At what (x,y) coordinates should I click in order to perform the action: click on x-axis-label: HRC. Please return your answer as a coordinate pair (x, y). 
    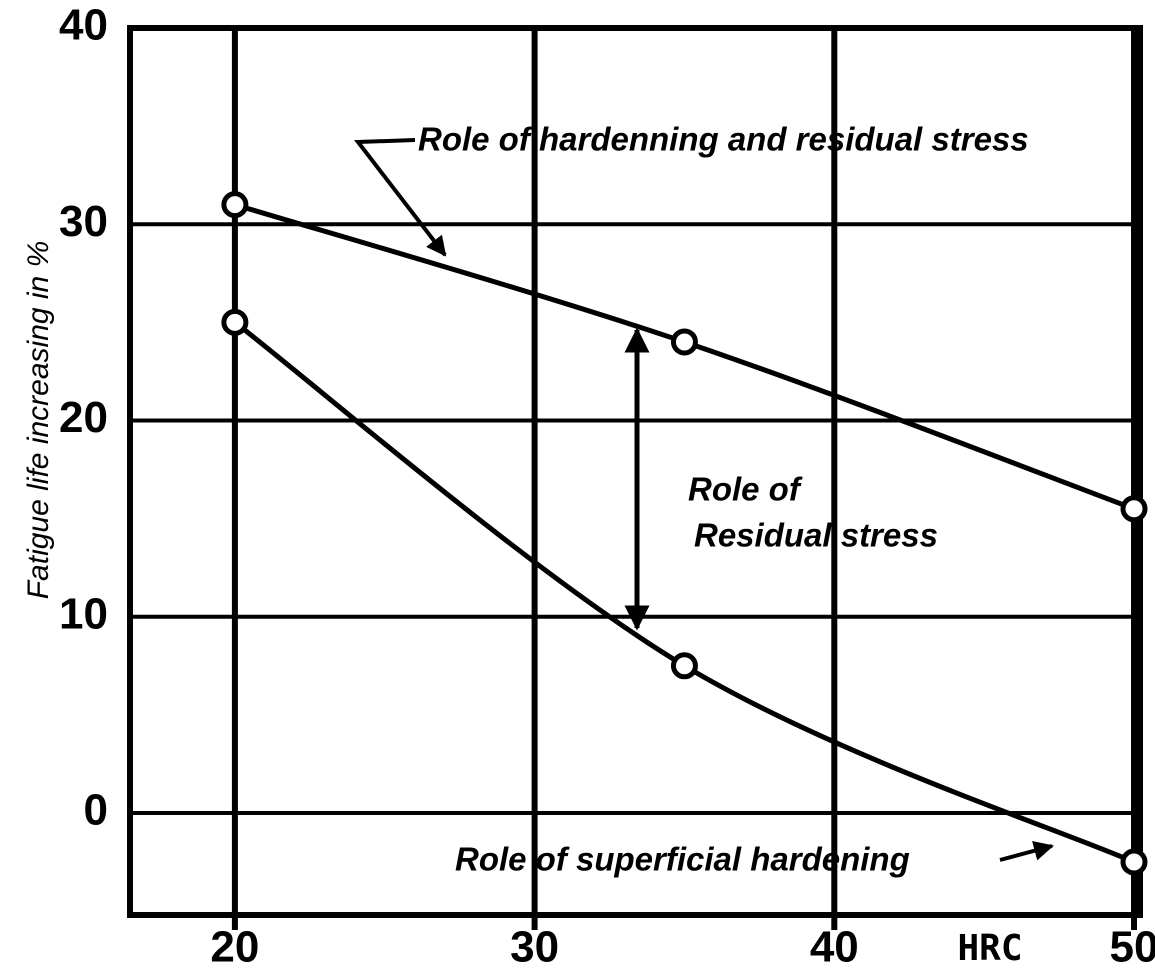
    Looking at the image, I should click on (989, 948).